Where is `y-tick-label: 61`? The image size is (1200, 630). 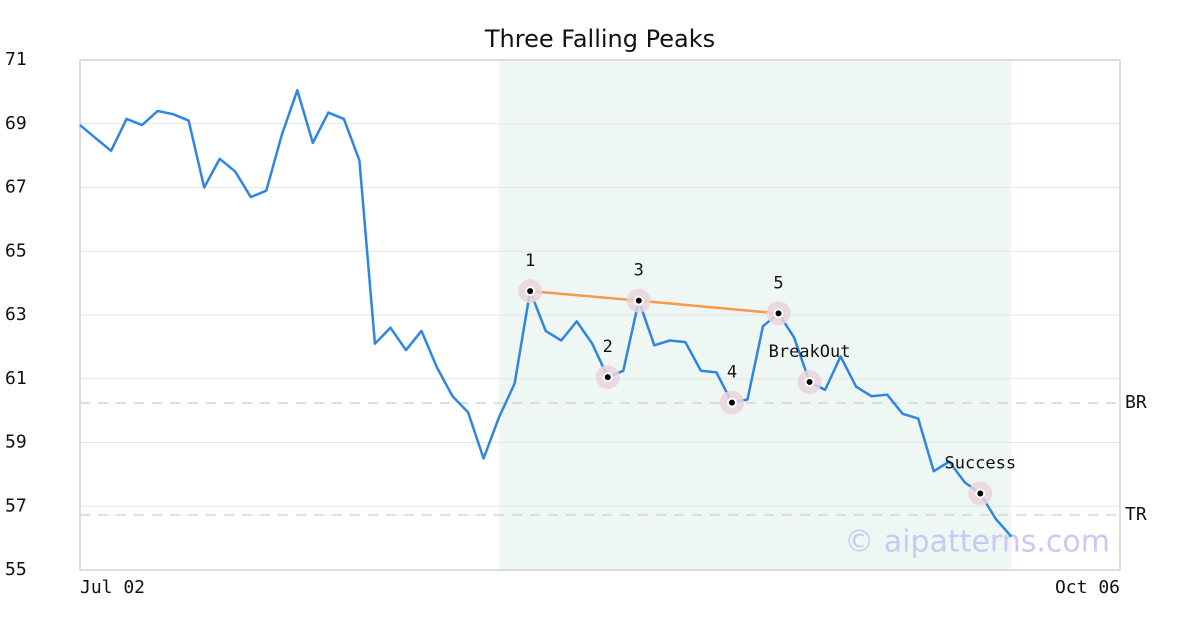 y-tick-label: 61 is located at coordinates (16, 378).